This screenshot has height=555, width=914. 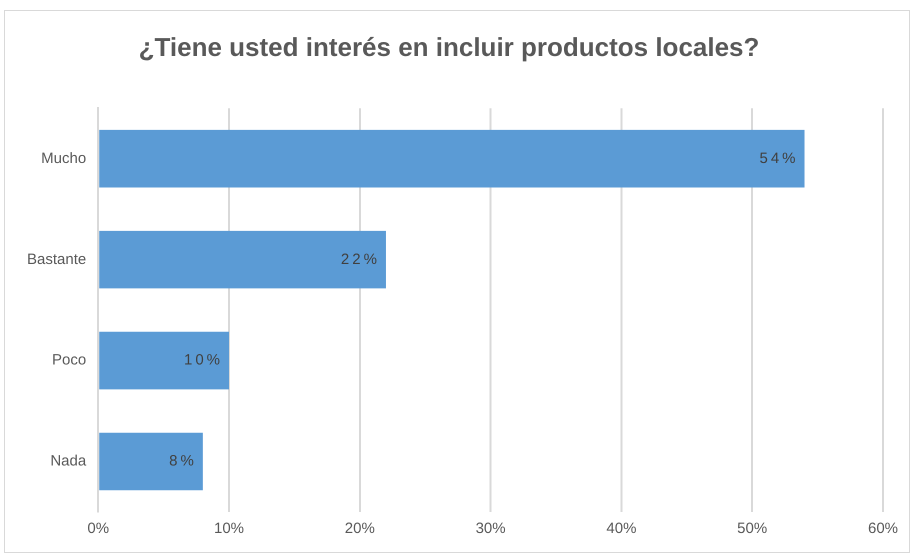 I want to click on y-tick-label: Bastante, so click(x=56, y=259).